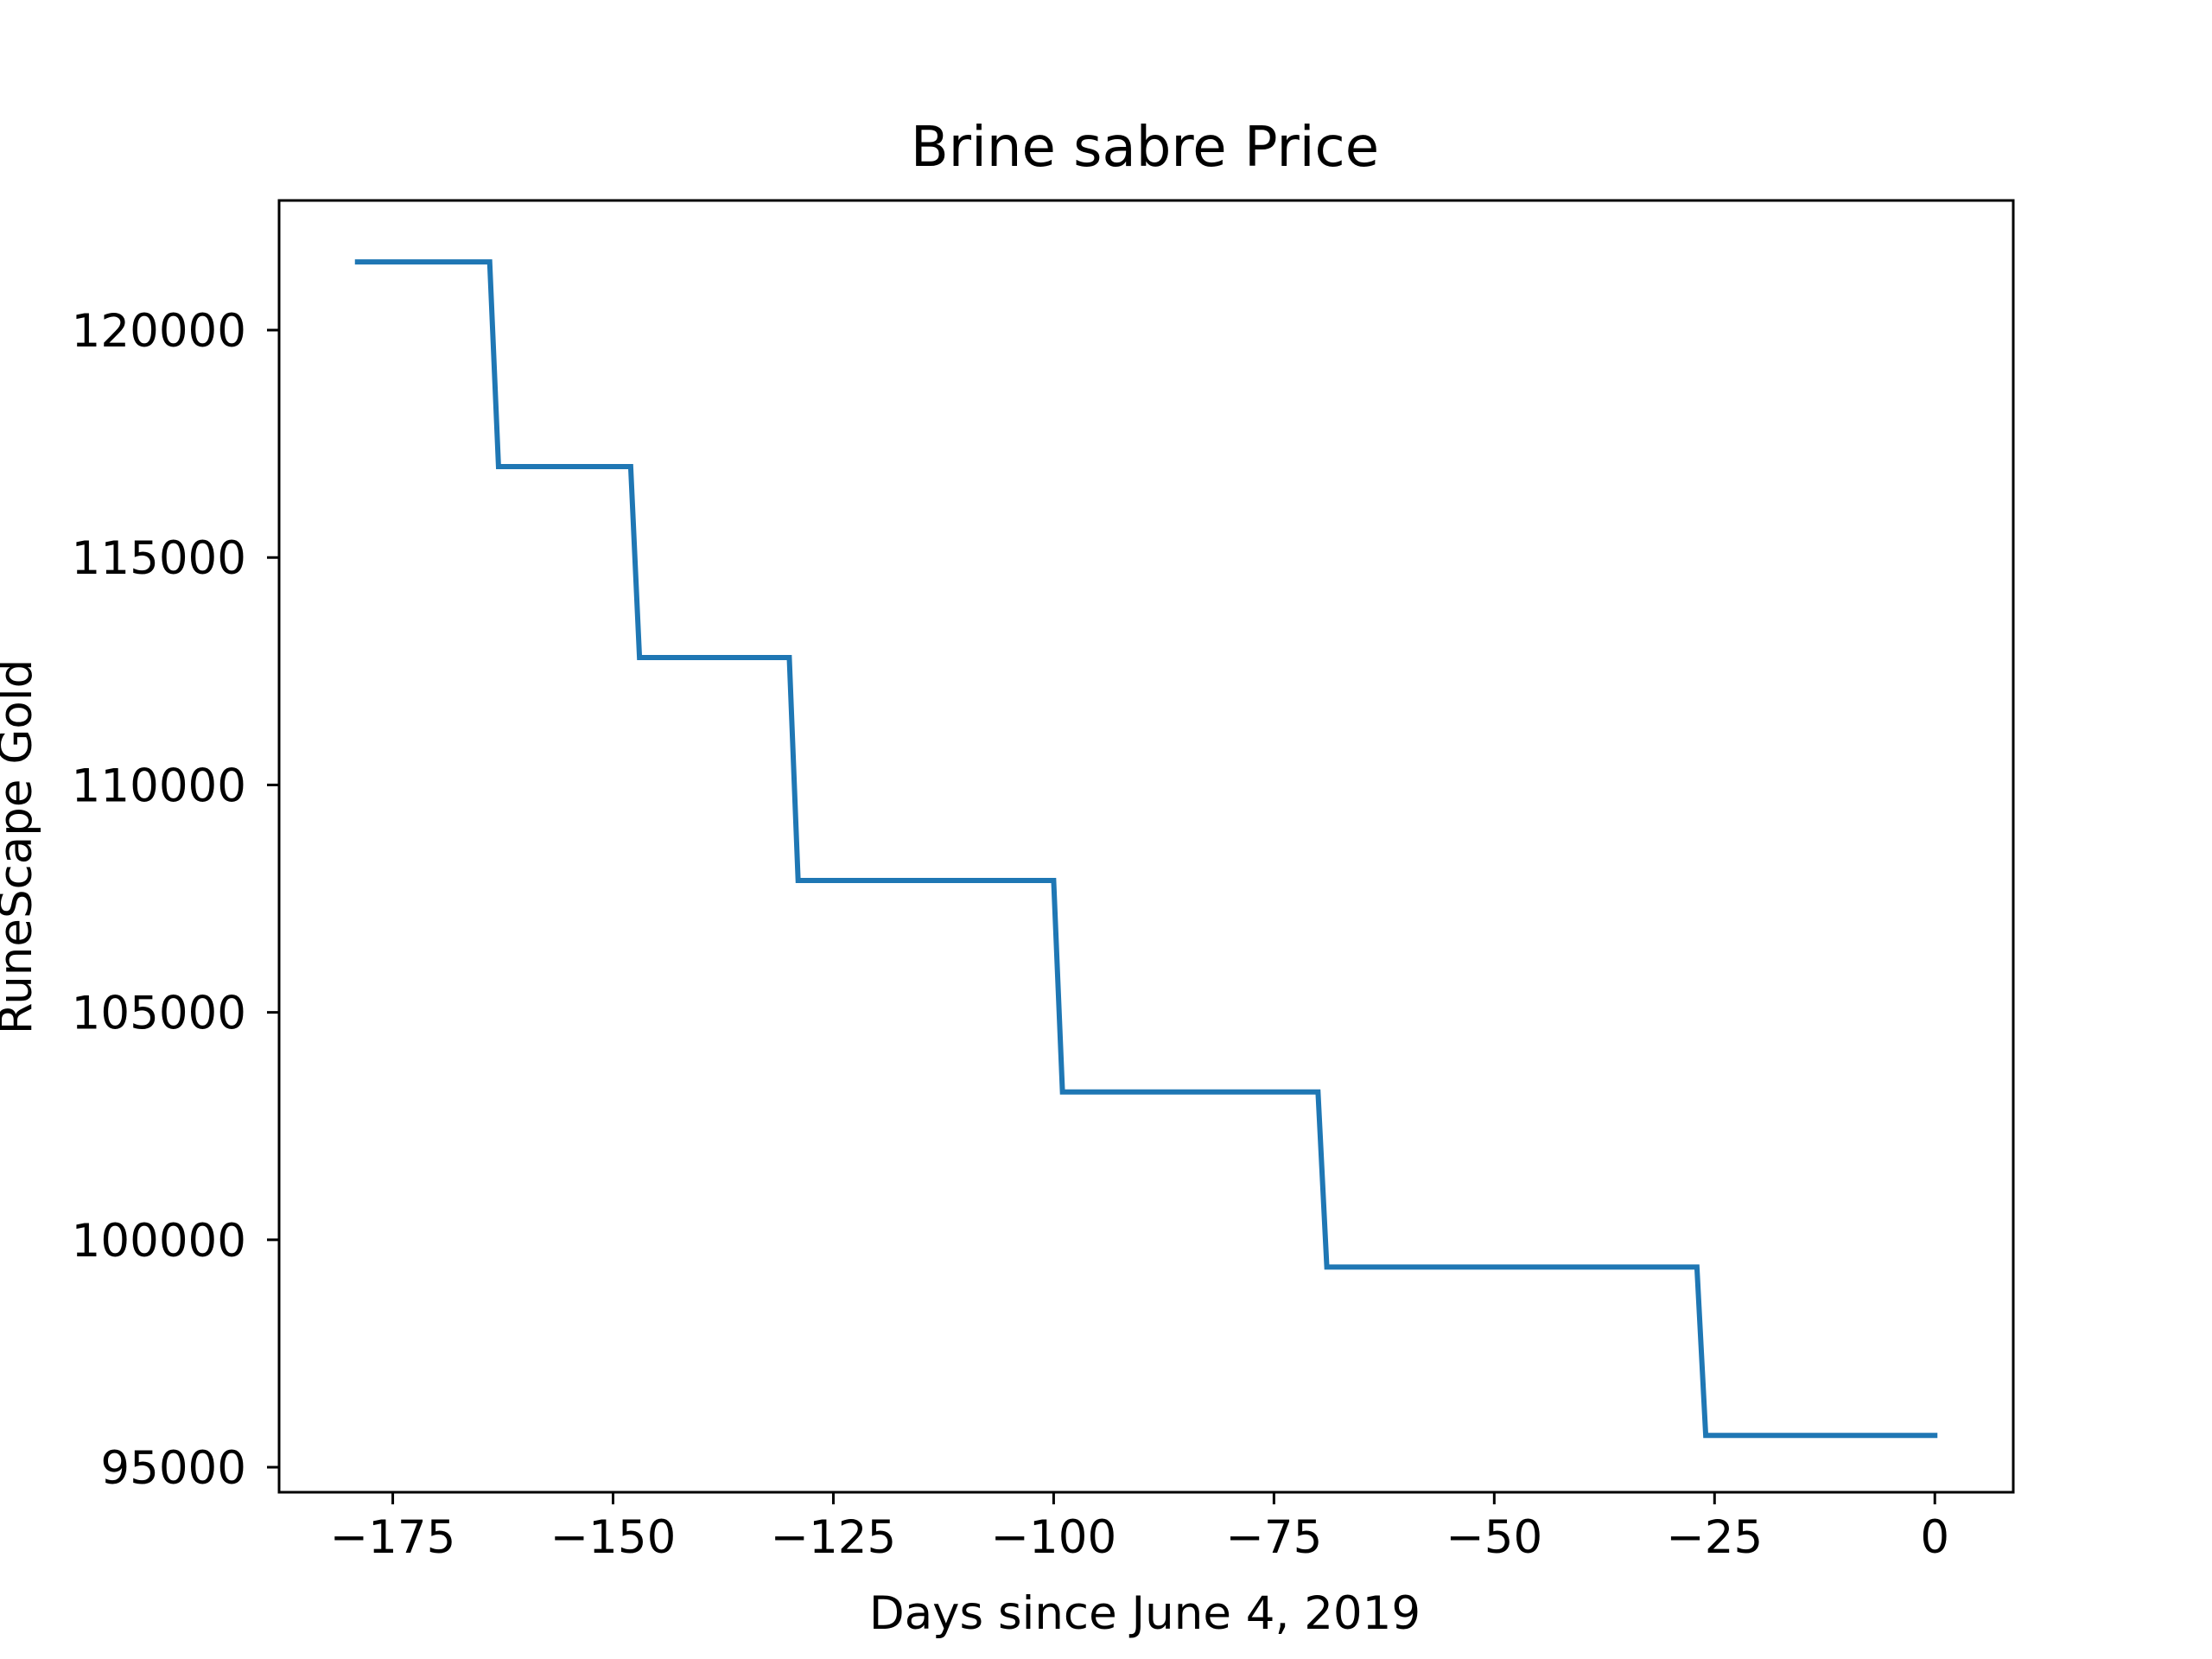 Image resolution: width=2212 pixels, height=1659 pixels. Describe the element at coordinates (159, 558) in the screenshot. I see `y-tick-label: 115000` at that location.